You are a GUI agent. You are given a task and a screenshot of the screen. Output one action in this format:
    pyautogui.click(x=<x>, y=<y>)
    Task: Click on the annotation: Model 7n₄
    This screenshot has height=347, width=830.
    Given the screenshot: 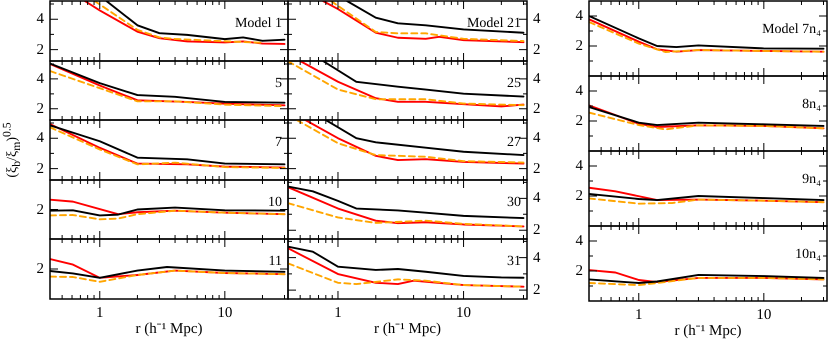 What is the action you would take?
    pyautogui.click(x=791, y=29)
    